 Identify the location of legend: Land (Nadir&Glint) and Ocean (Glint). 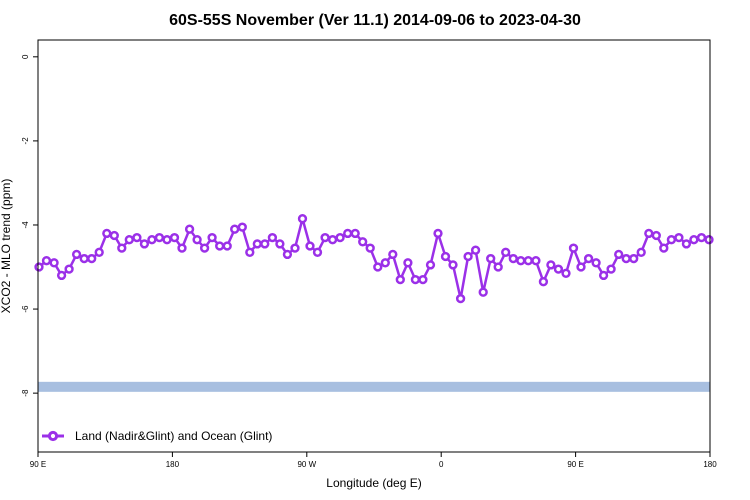
(157, 436).